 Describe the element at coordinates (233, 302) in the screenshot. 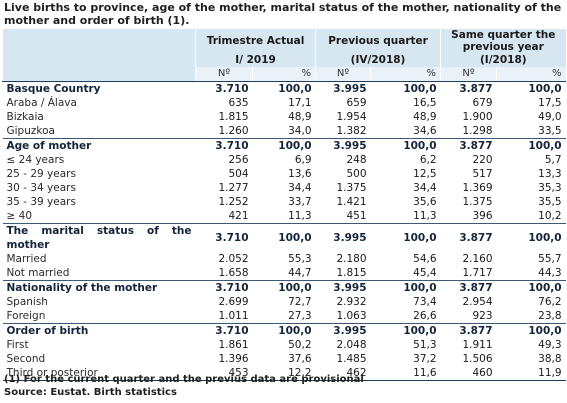

I see `count-cell: 2.699` at that location.